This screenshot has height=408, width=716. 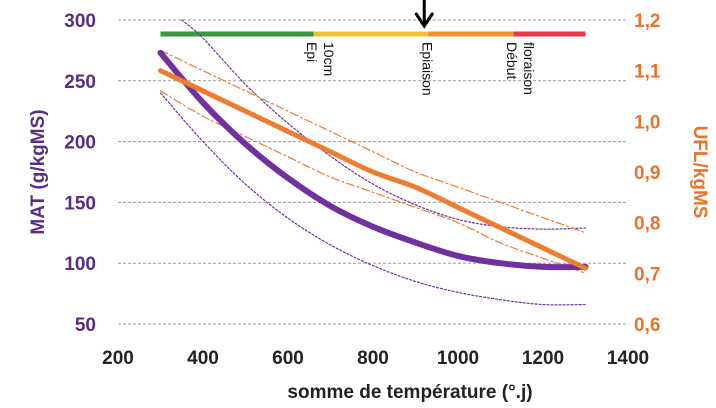 I want to click on stage-label-line: Epiaison, so click(x=427, y=69).